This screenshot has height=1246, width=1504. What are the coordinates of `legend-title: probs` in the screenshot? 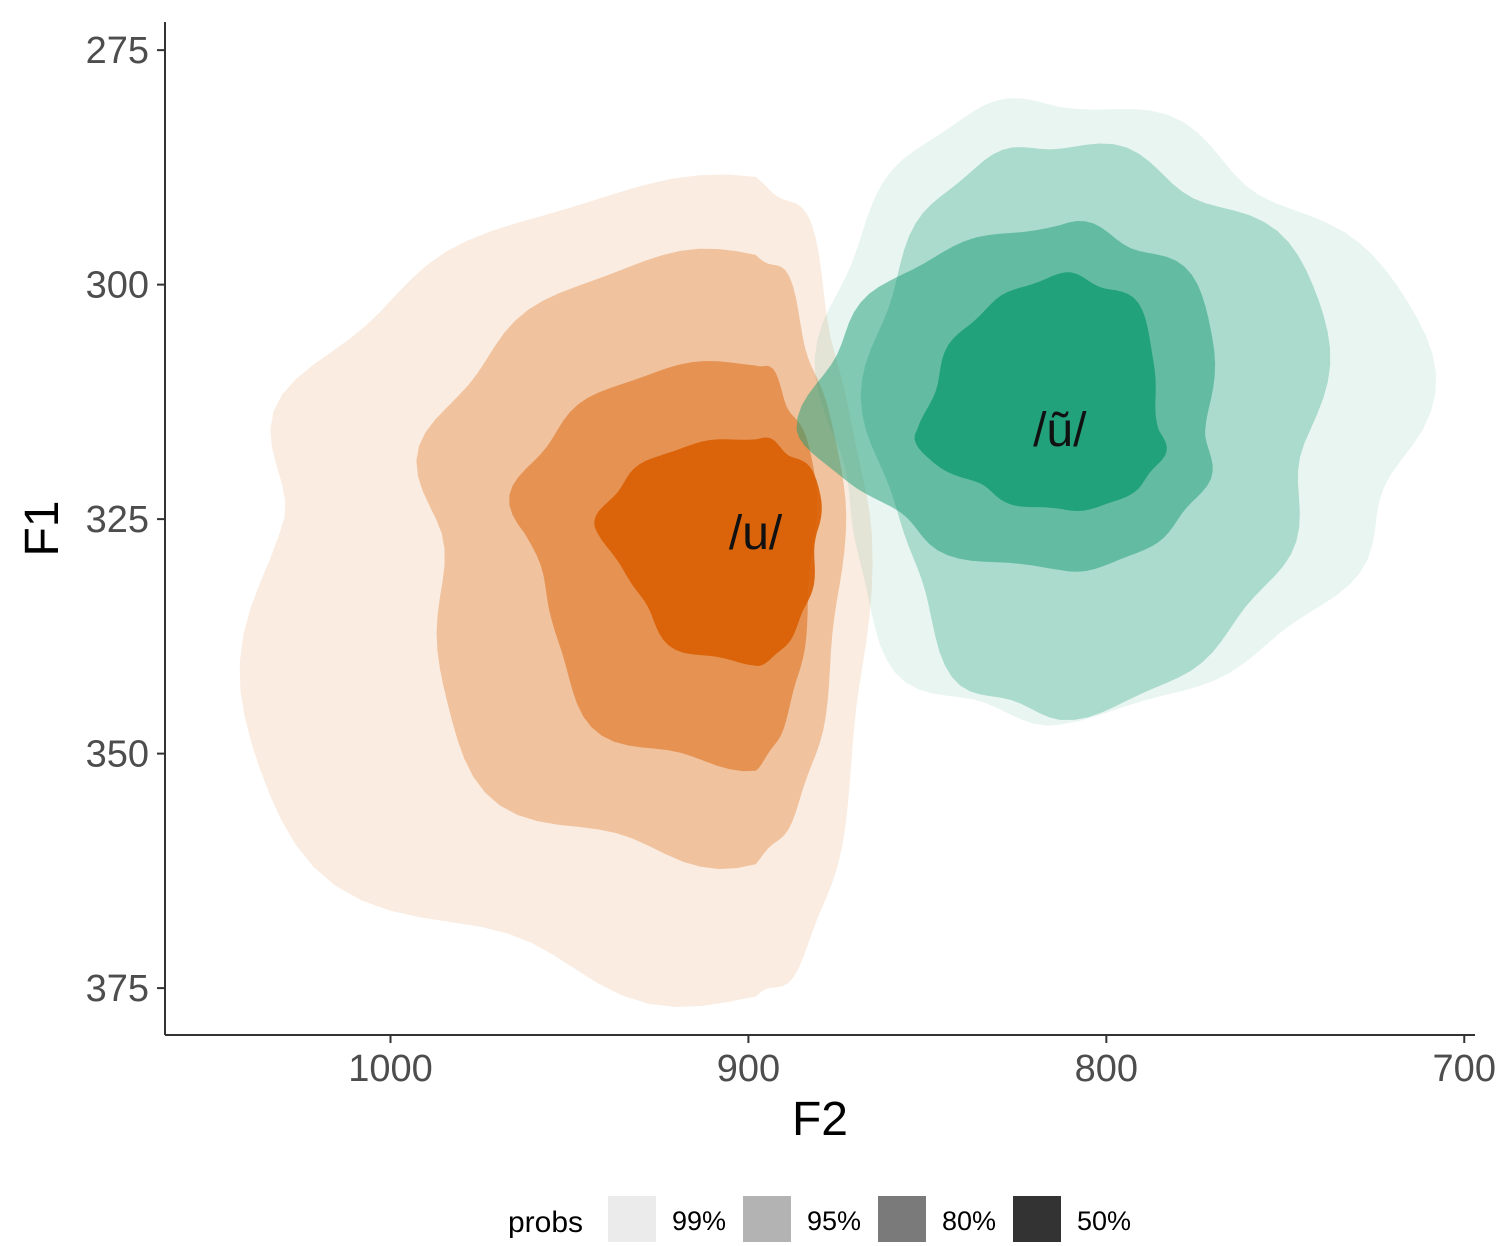 It's located at (545, 1222).